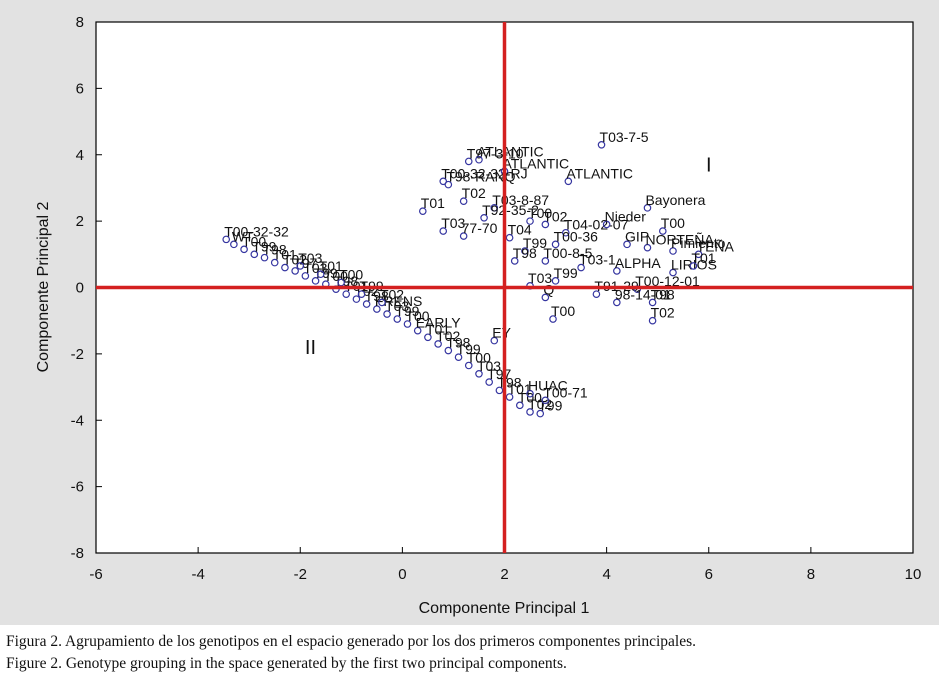  What do you see at coordinates (256, 231) in the screenshot?
I see `point-label: T00-32-32` at bounding box center [256, 231].